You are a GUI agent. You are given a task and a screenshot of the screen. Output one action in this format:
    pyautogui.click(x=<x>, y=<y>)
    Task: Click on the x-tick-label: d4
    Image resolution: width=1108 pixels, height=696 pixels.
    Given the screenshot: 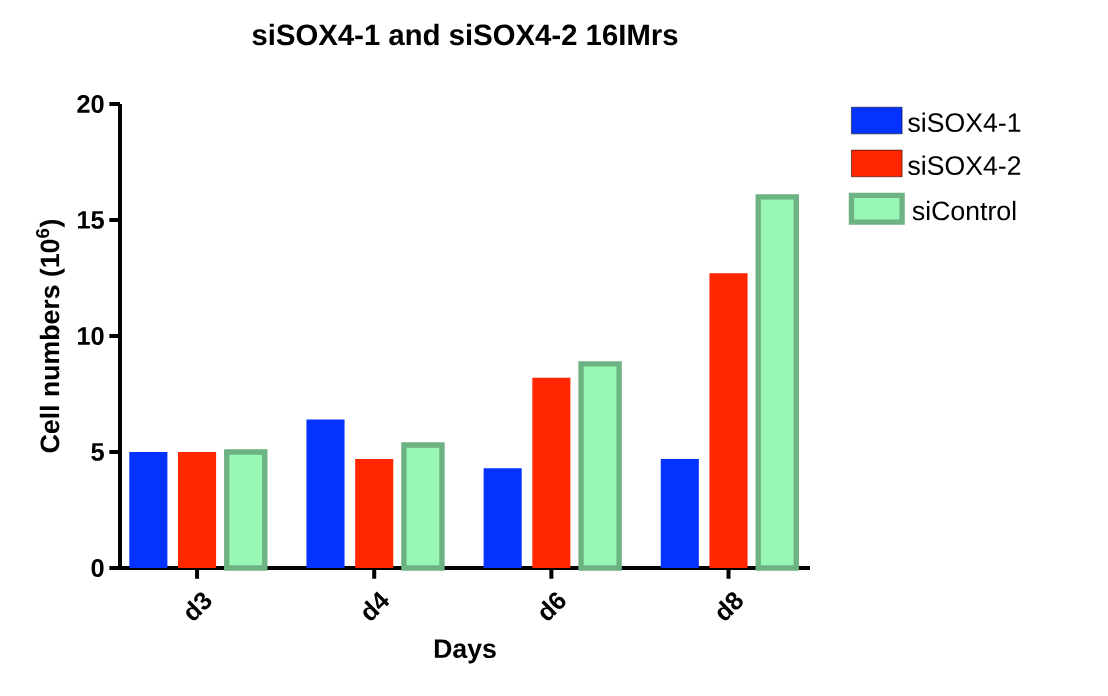 What is the action you would take?
    pyautogui.click(x=376, y=606)
    